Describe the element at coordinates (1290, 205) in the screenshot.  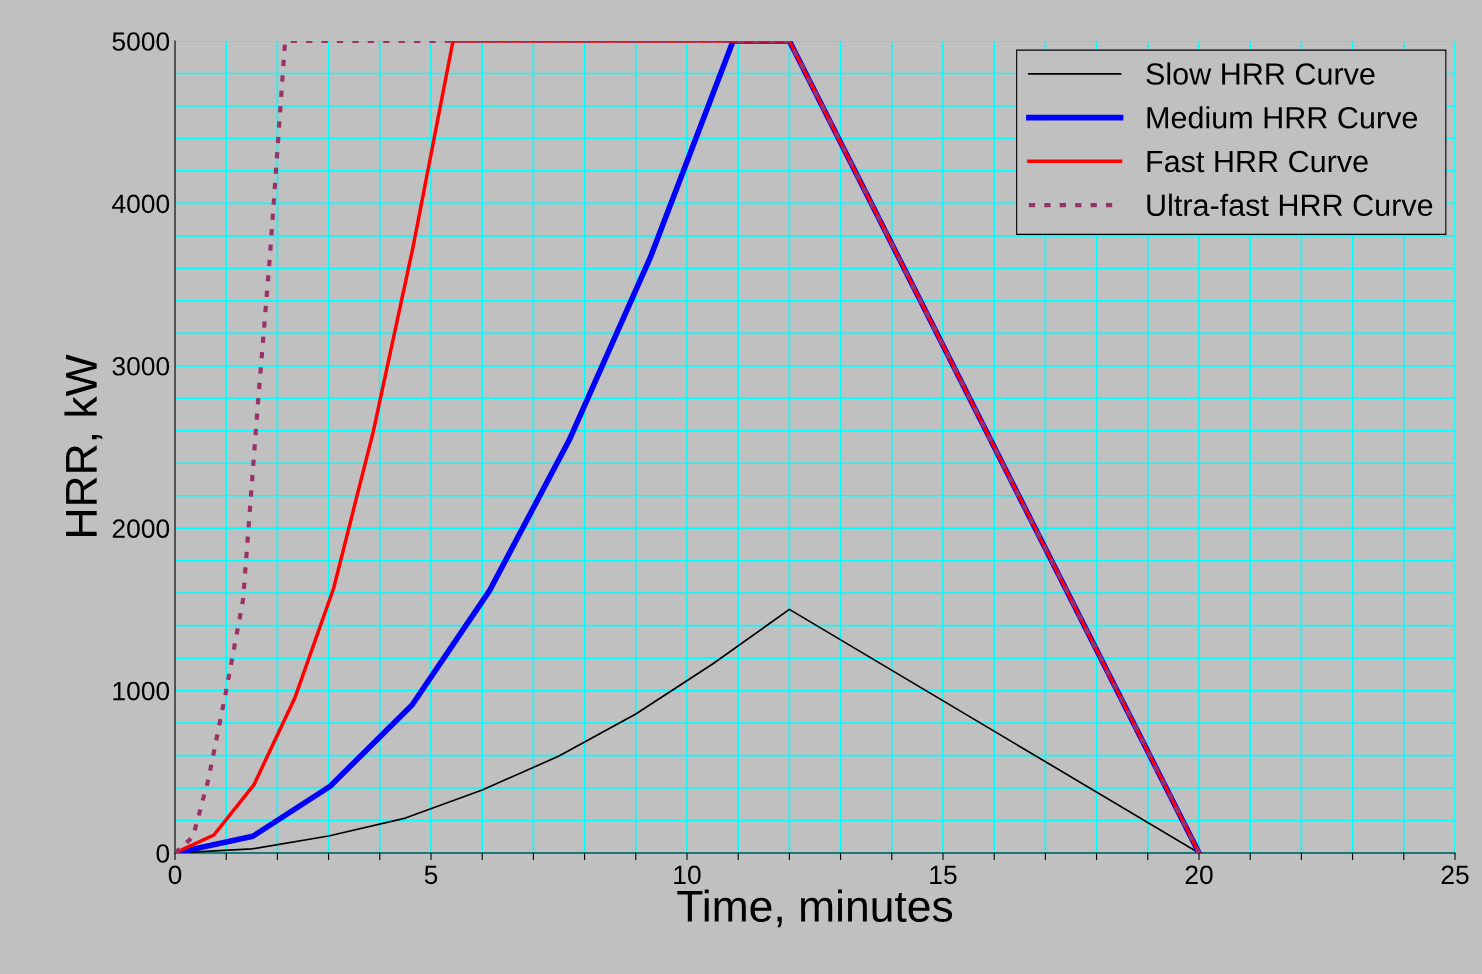
I see `legend-label: Ultra-fast HRR Curve` at that location.